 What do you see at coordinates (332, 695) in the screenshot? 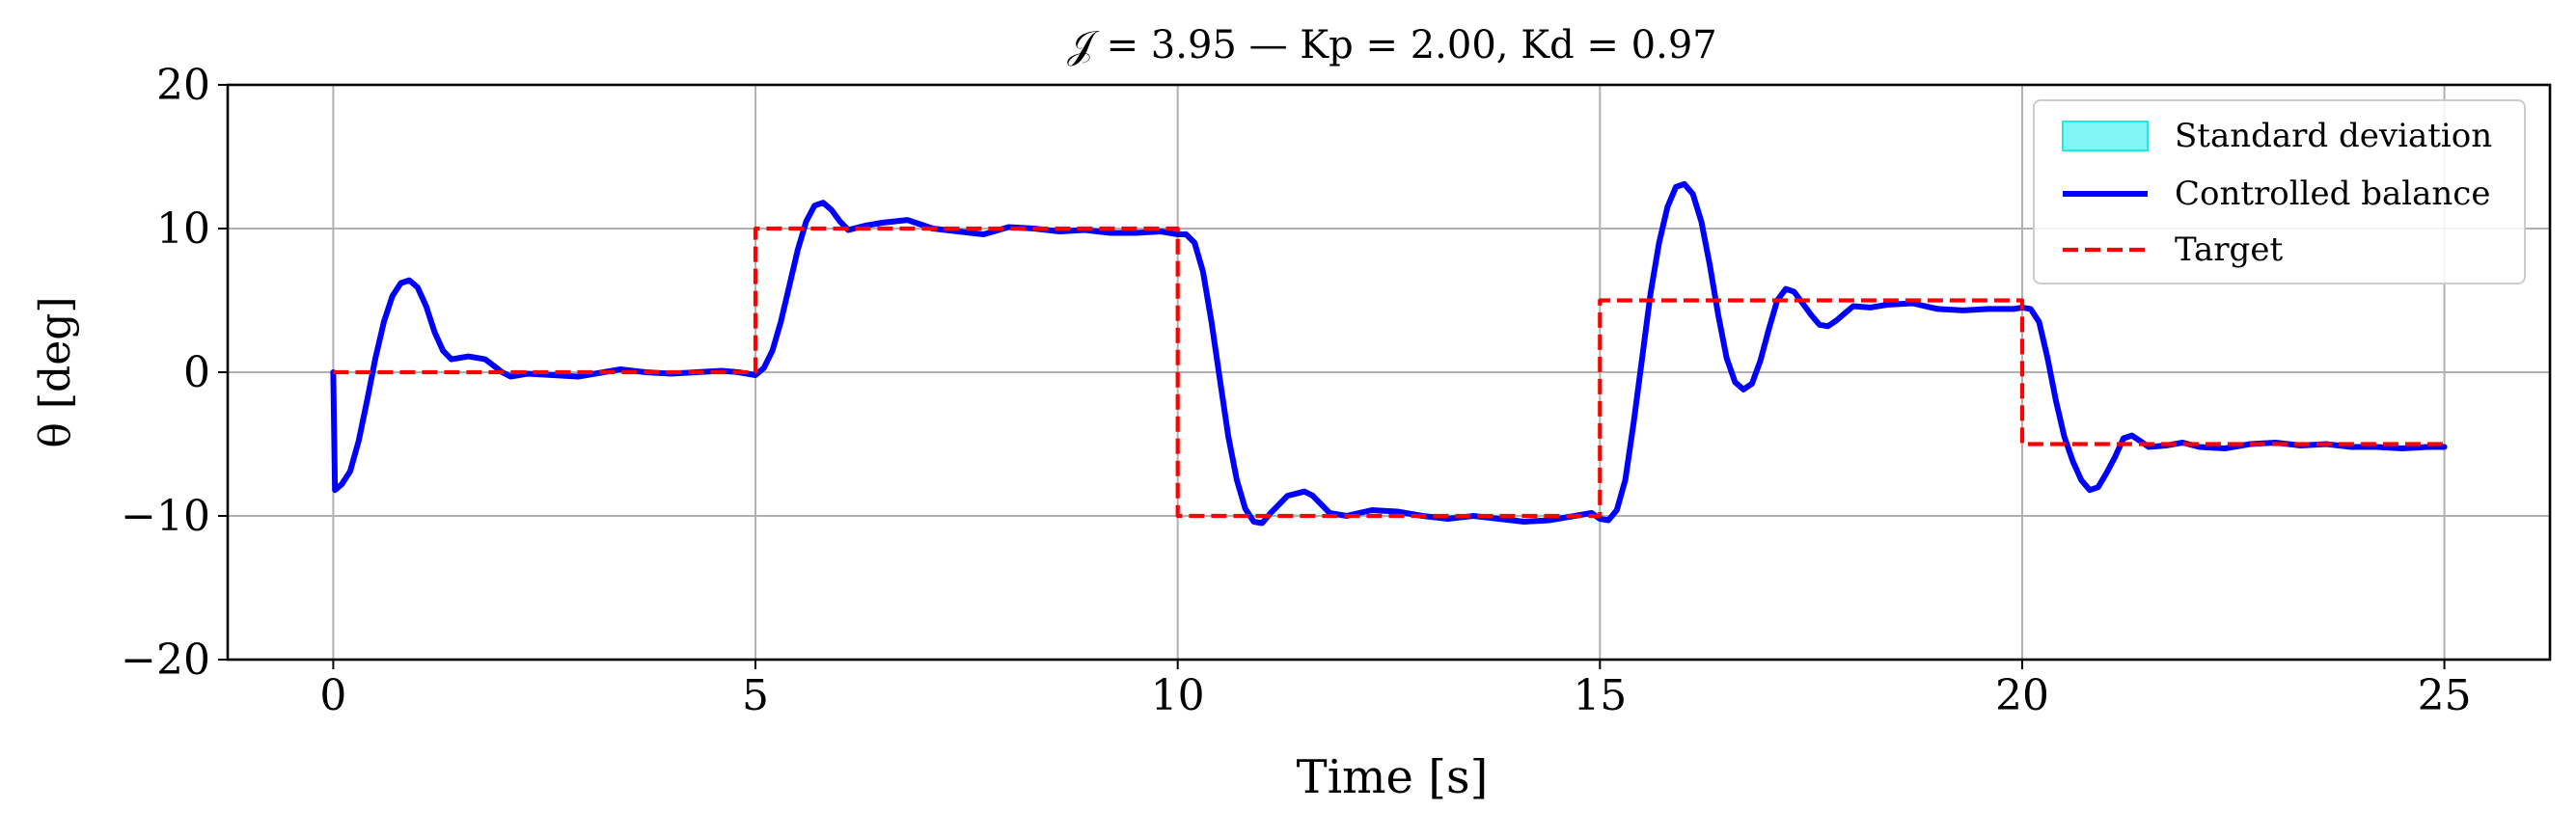
I see `x-tick-label: 0` at bounding box center [332, 695].